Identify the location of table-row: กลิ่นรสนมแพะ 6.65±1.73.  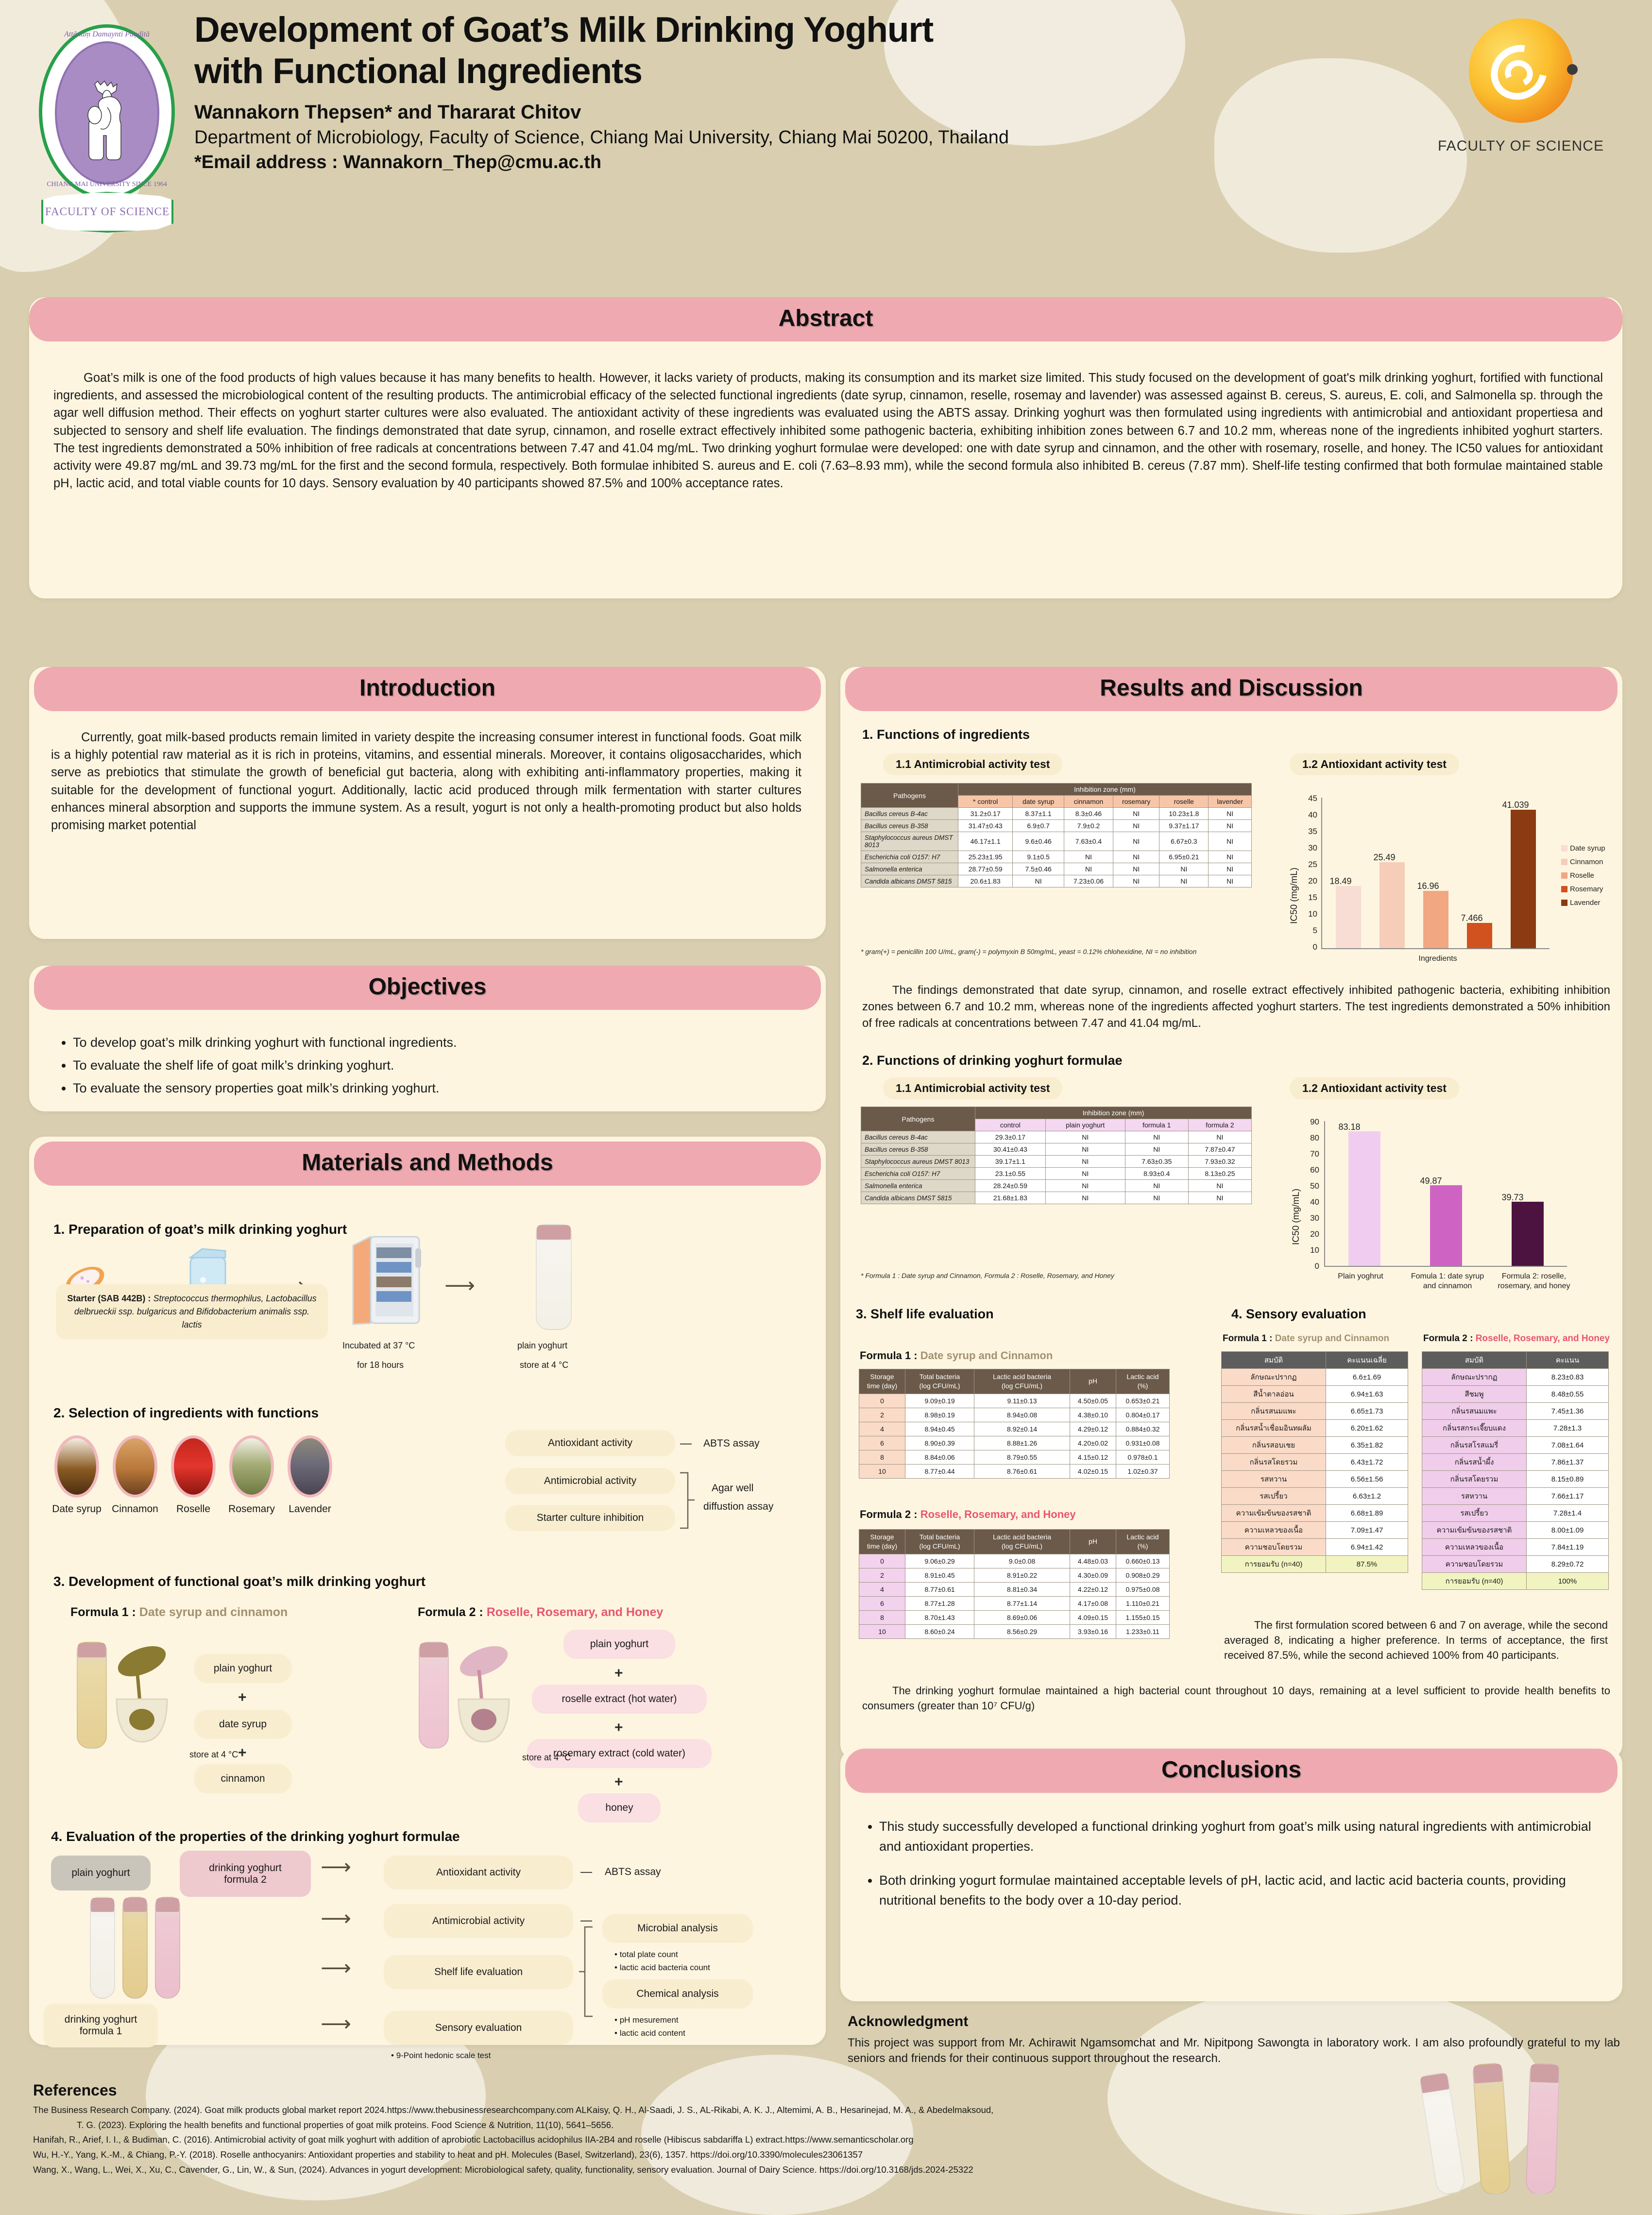
(1315, 1411).